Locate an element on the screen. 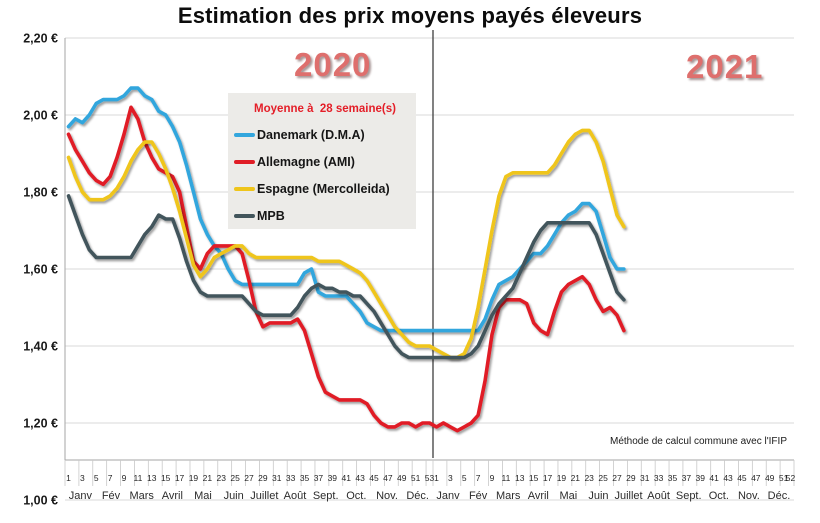 Image resolution: width=820 pixels, height=523 pixels. mpb-line-swatch is located at coordinates (244, 215).